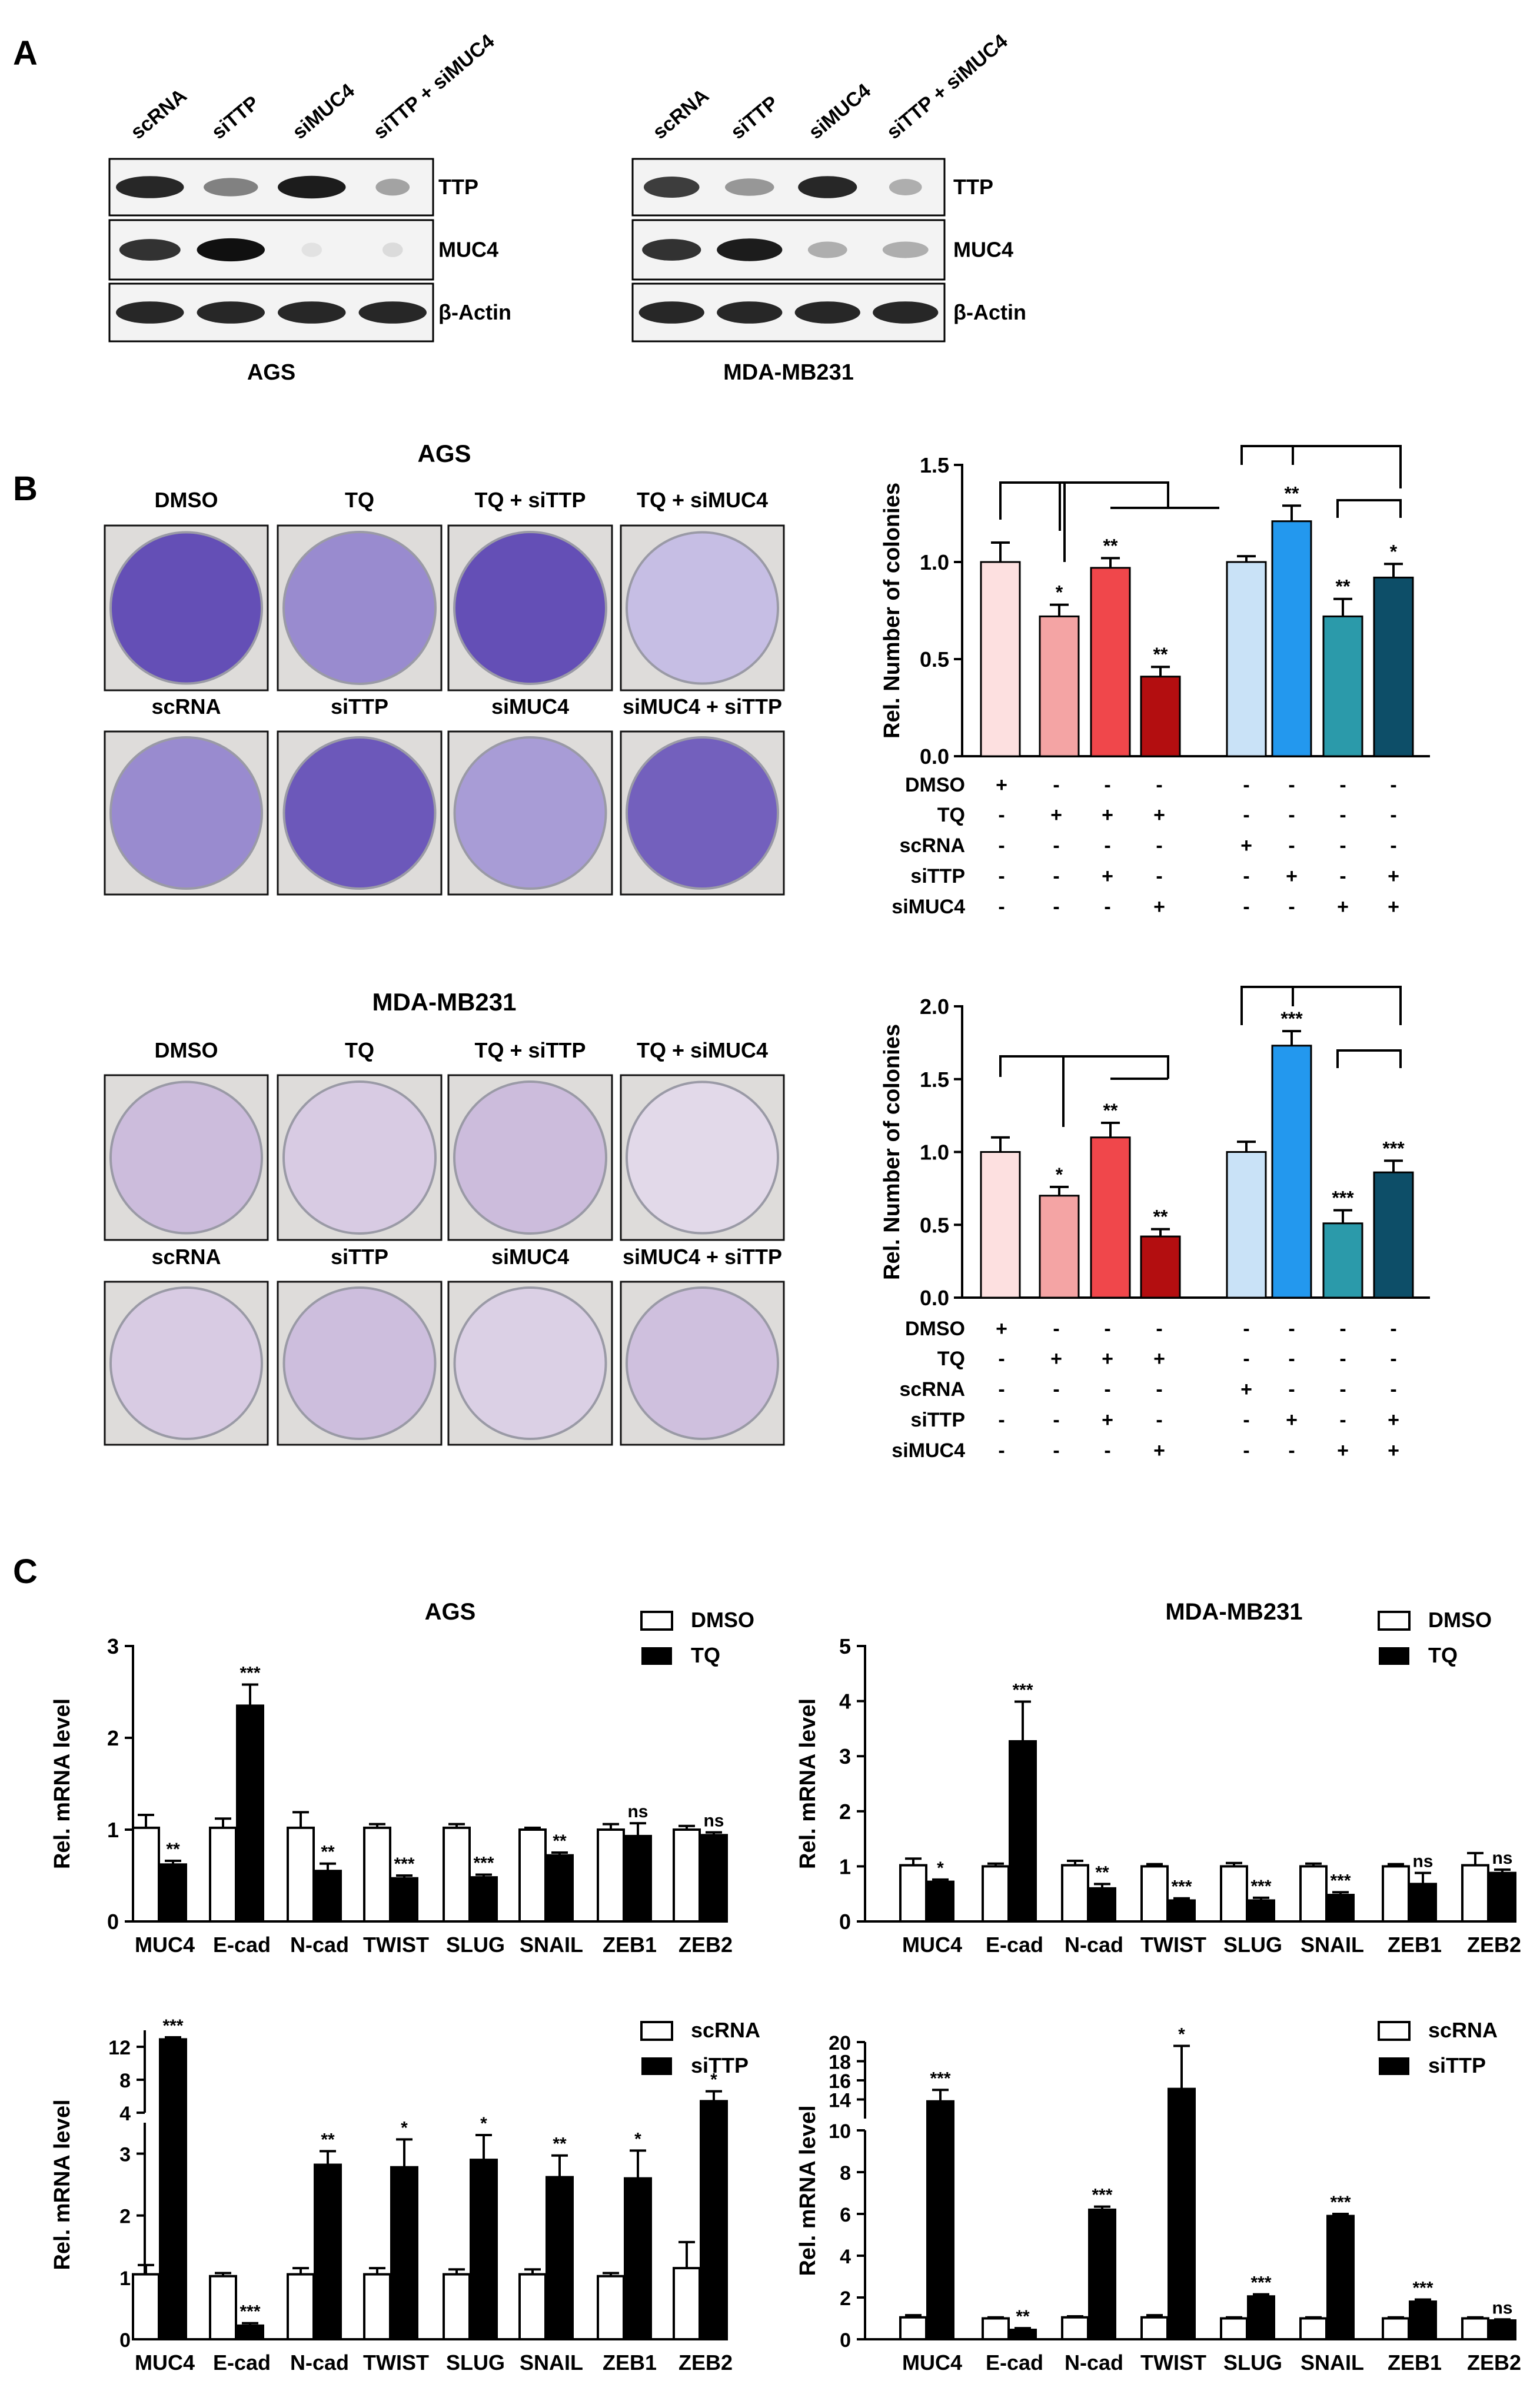 Image resolution: width=1540 pixels, height=2394 pixels. Describe the element at coordinates (468, 250) in the screenshot. I see `blot-band-label: MUC4` at that location.